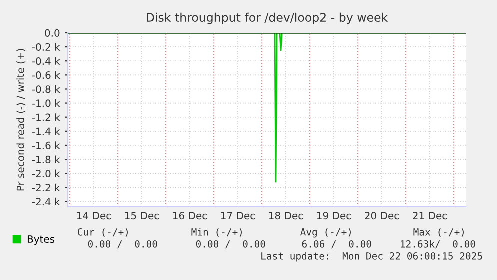 This screenshot has height=280, width=497. What do you see at coordinates (325, 233) in the screenshot?
I see `text: Avg (-/+)` at bounding box center [325, 233].